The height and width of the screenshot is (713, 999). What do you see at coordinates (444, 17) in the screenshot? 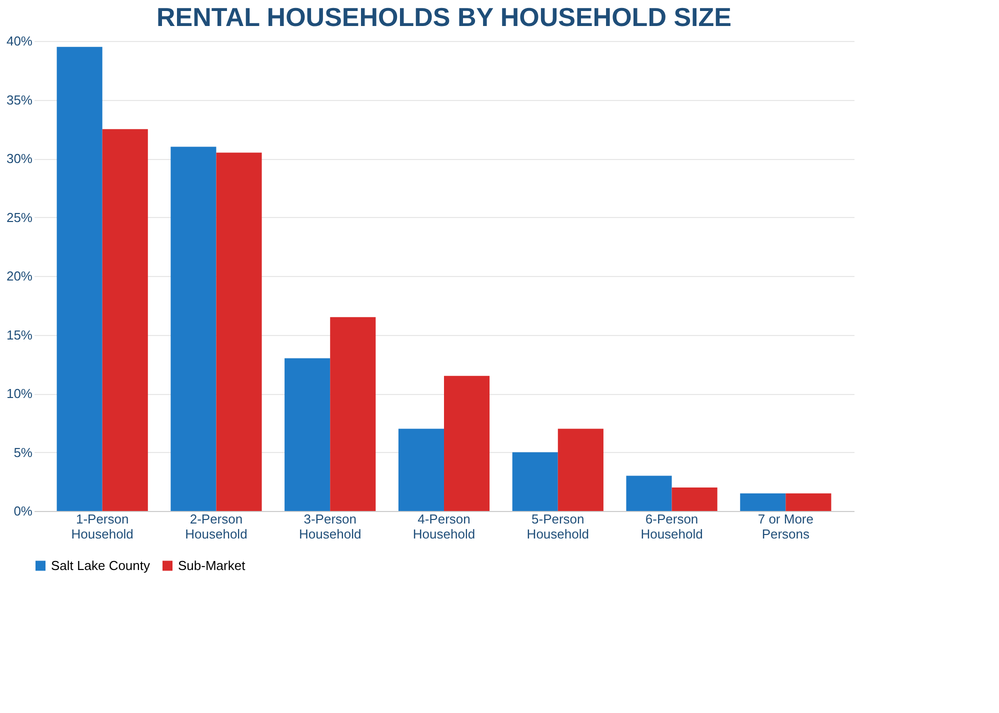
I see `chart-title: RENTAL HOUSEHOLDS BY HOUSEHOLD SIZE` at bounding box center [444, 17].